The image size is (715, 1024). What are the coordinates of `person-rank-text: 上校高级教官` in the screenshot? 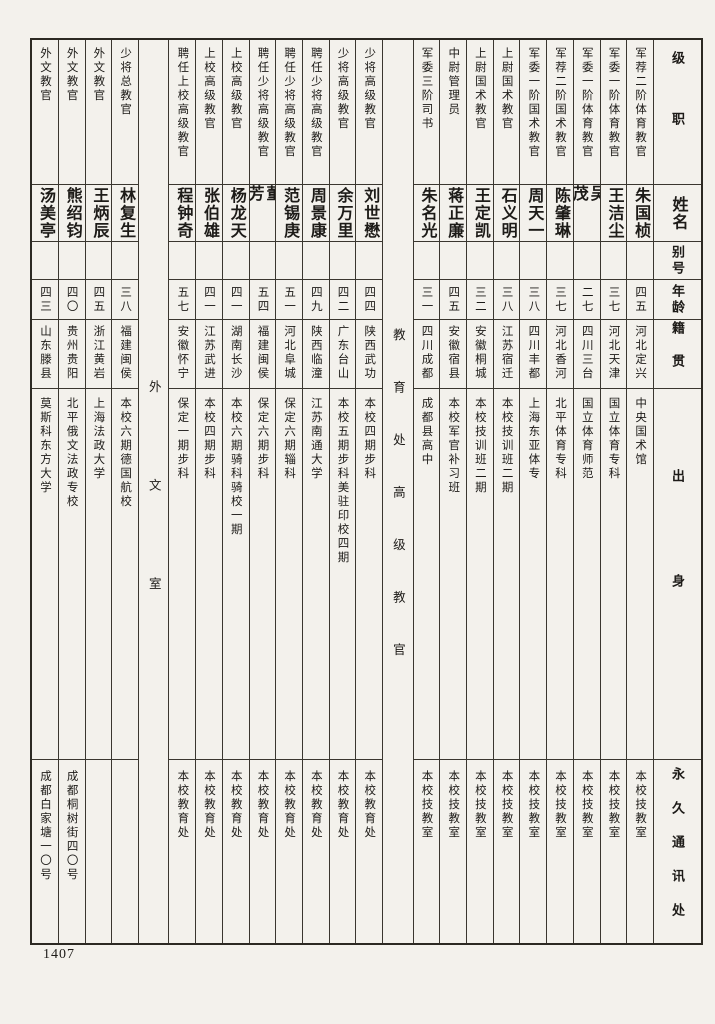 It's located at (235, 89).